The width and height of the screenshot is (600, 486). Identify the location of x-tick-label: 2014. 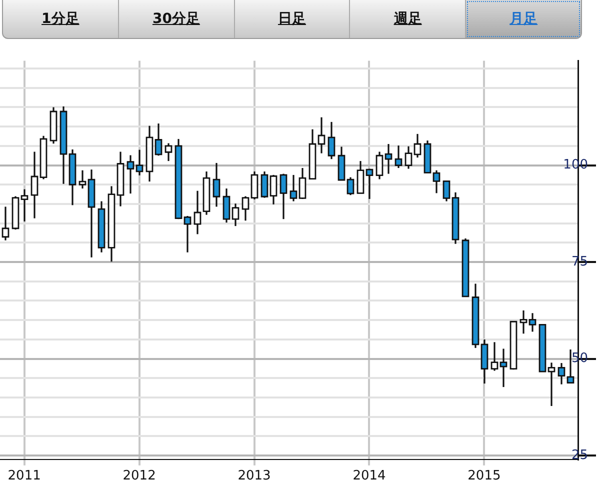
(369, 476).